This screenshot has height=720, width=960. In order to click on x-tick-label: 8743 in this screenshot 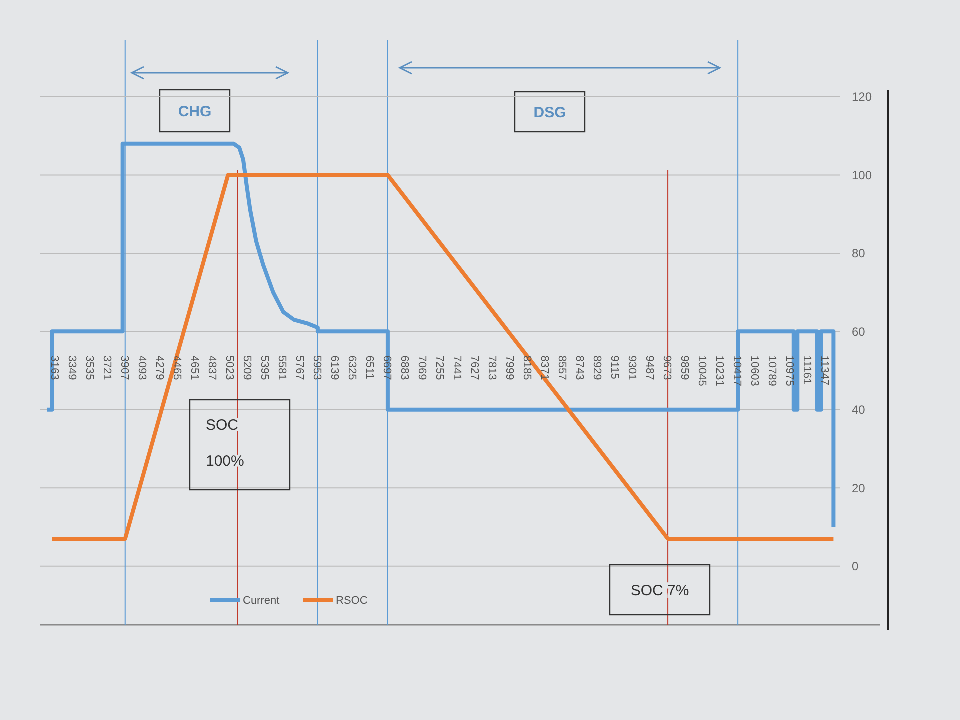, I will do `click(580, 368)`.